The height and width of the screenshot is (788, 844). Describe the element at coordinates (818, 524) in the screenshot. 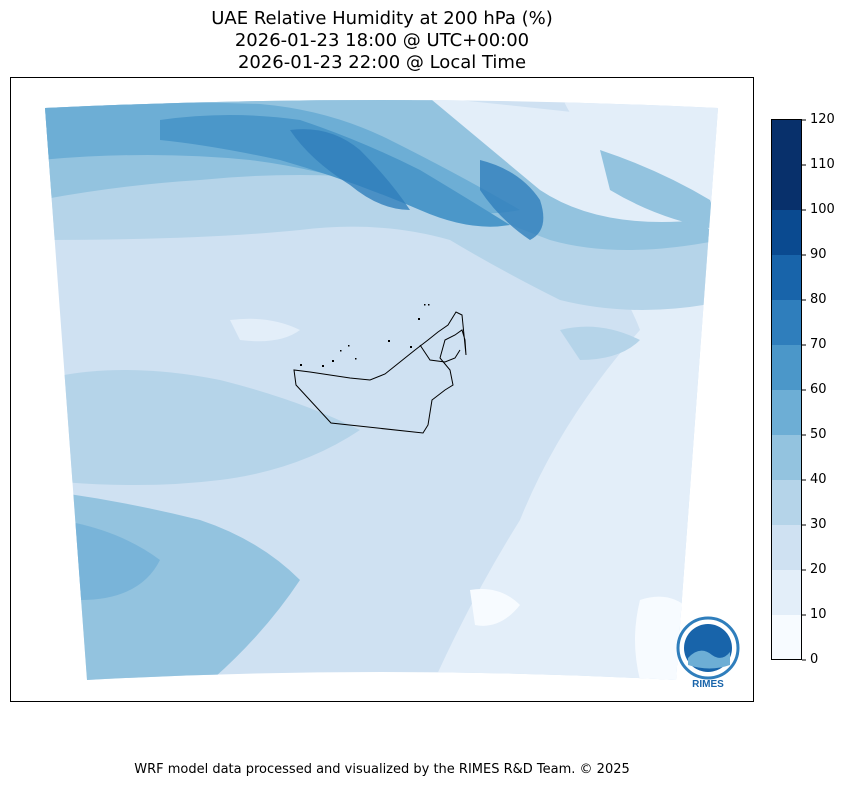

I see `colorbar-tick-label: 30` at that location.